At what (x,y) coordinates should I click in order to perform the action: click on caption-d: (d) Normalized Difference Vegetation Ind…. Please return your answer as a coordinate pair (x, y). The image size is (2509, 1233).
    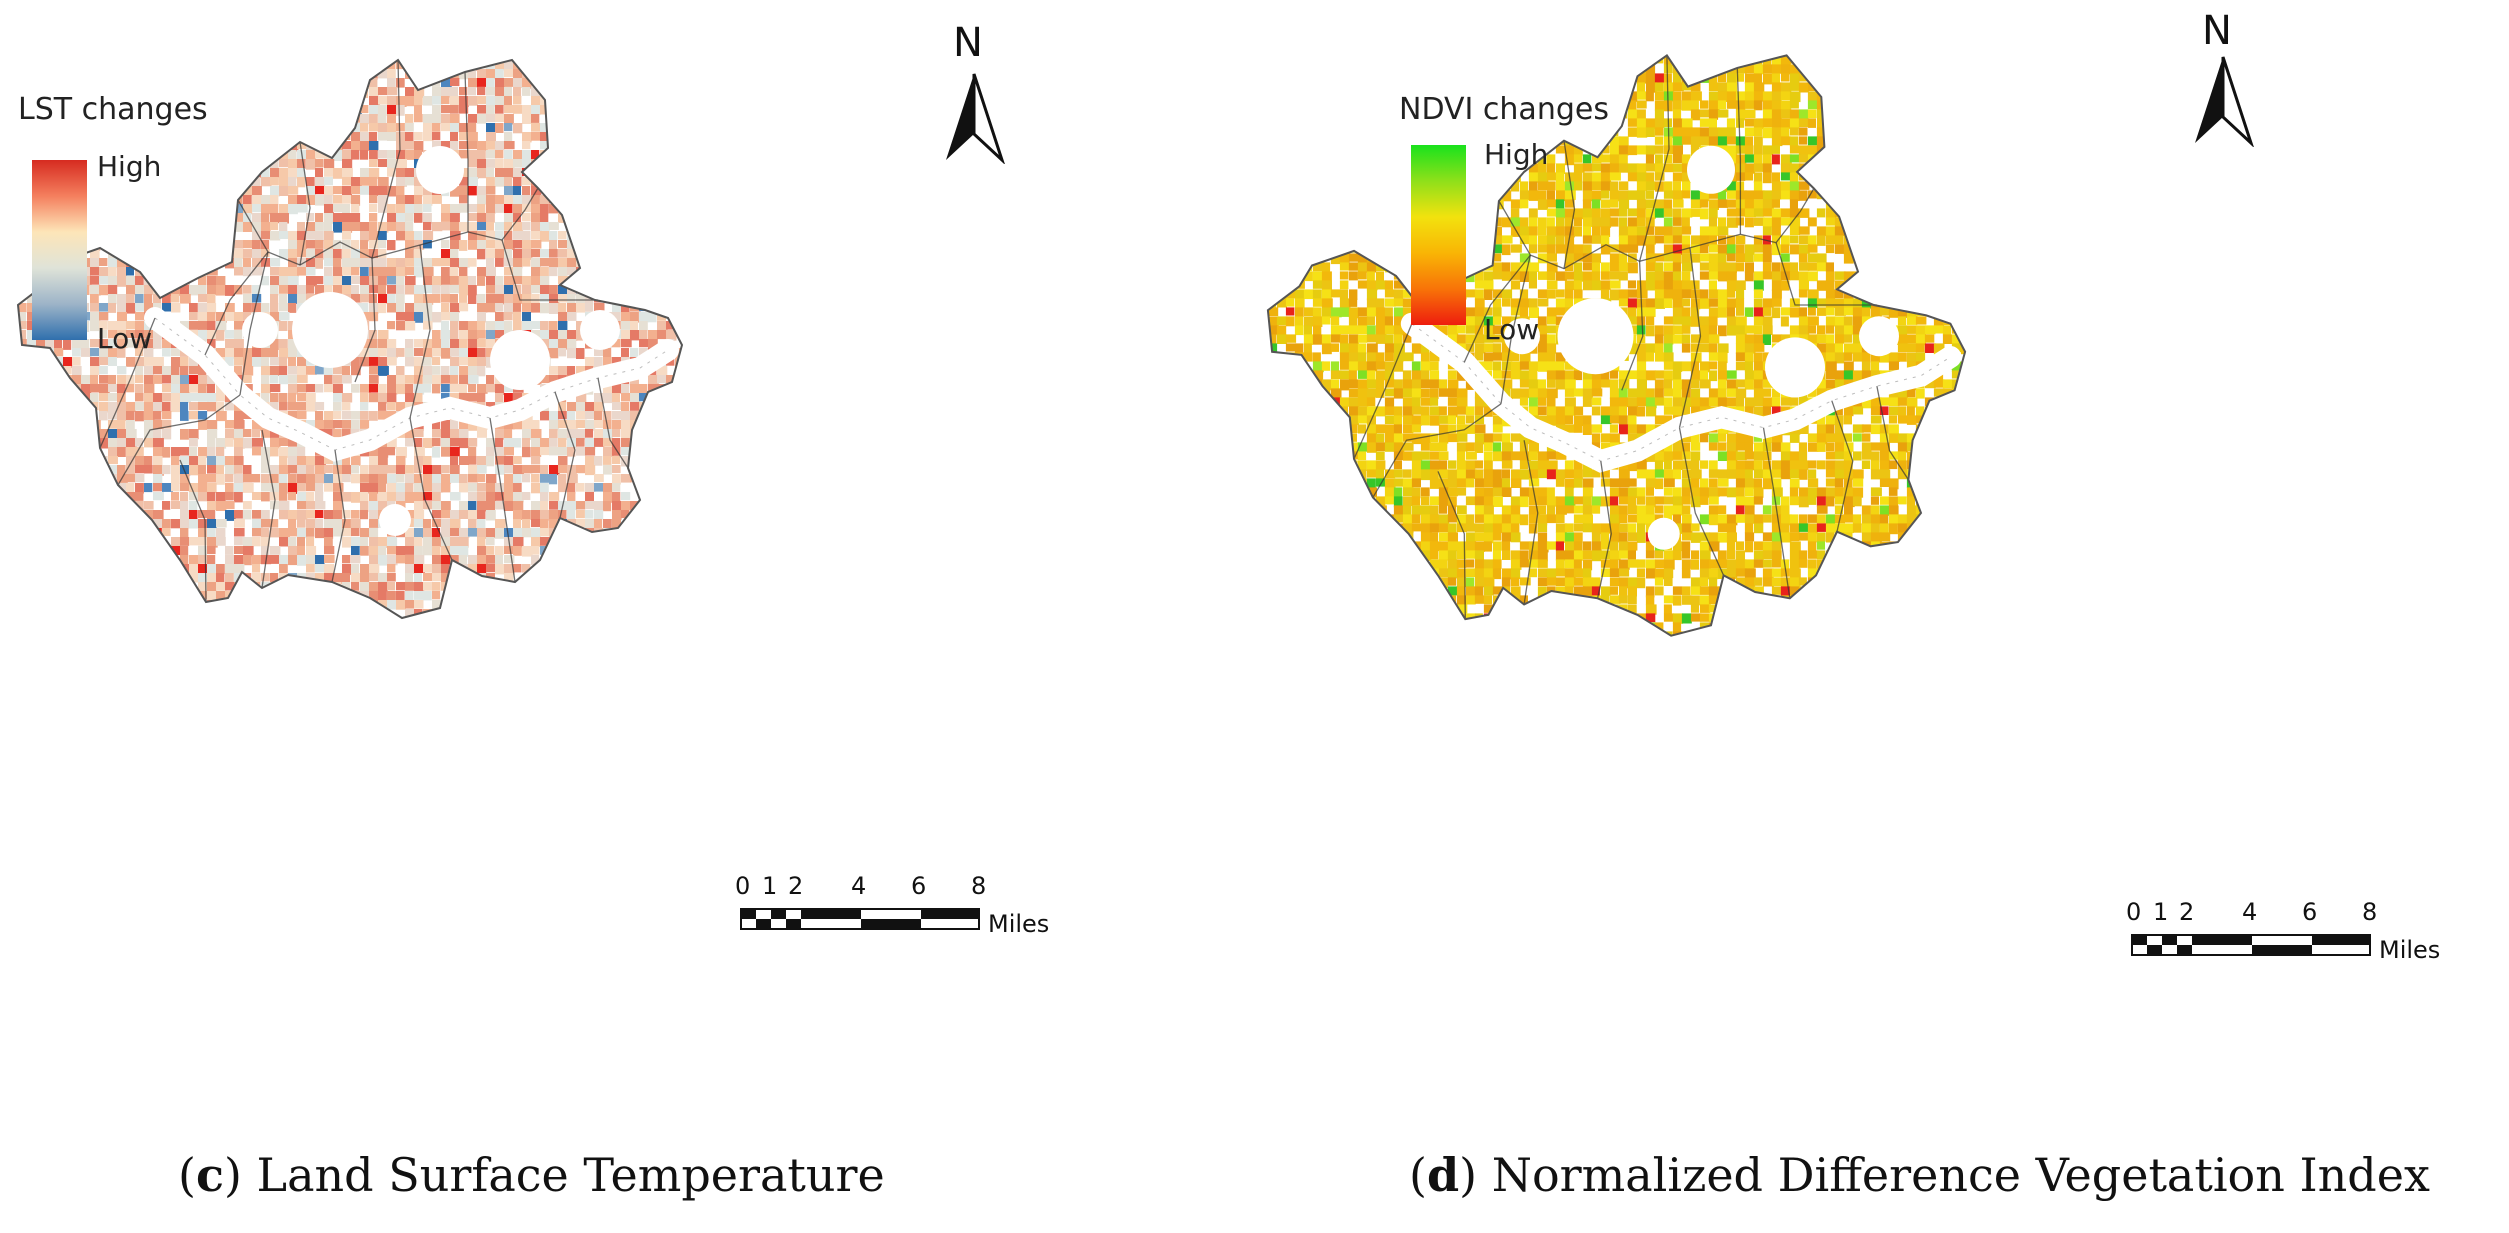
    Looking at the image, I should click on (1919, 1175).